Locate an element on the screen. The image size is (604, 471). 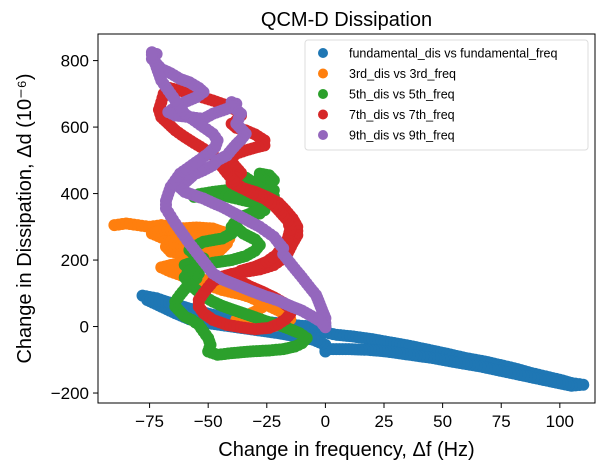
x-tick-label: 75 is located at coordinates (501, 421).